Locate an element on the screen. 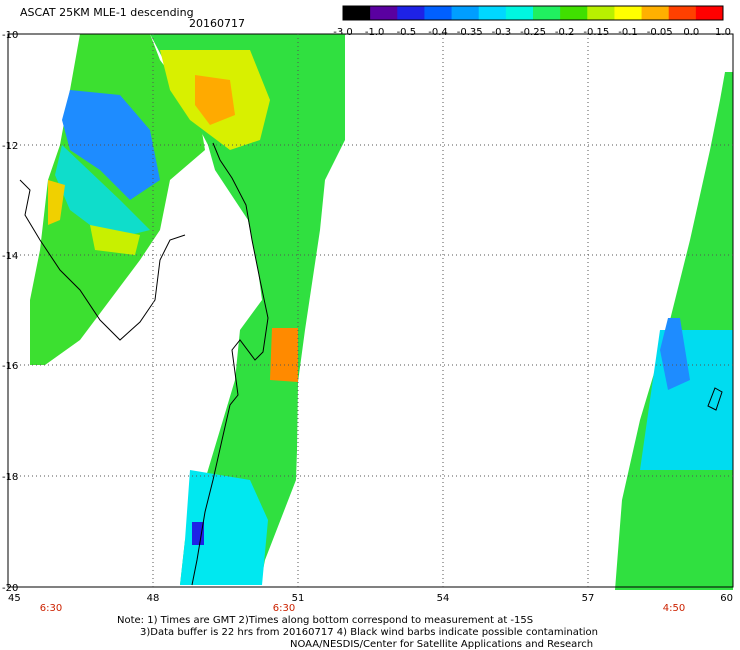  lat-label: -12 is located at coordinates (10, 146).